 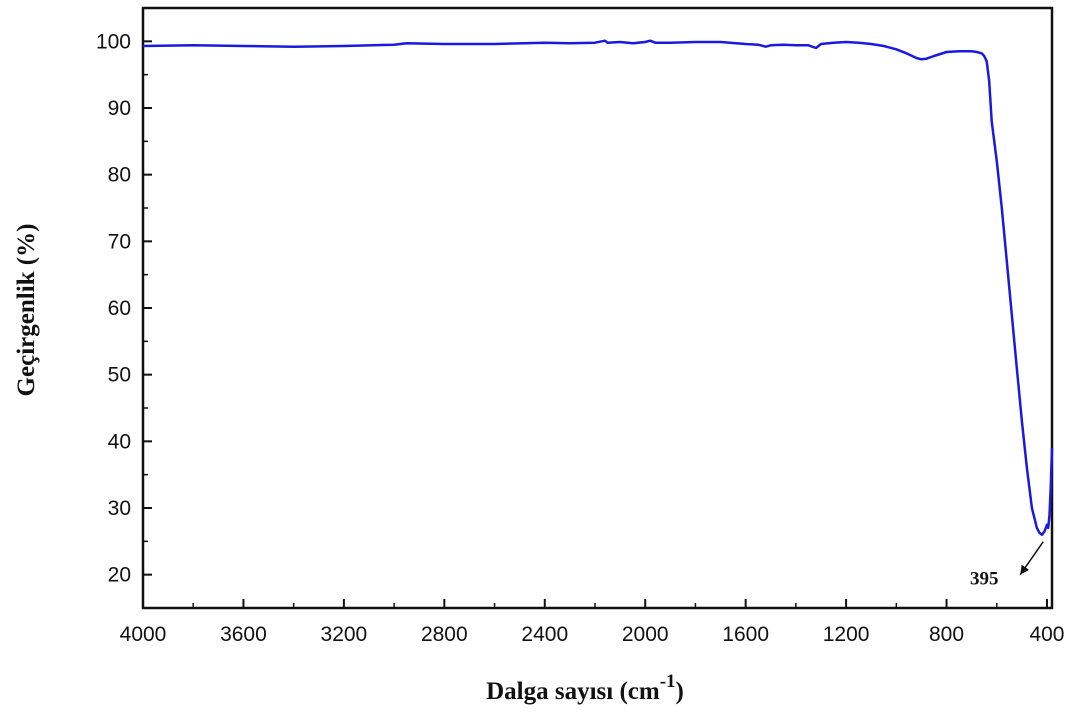 What do you see at coordinates (1007, 565) in the screenshot?
I see `annotation-layer: 395` at bounding box center [1007, 565].